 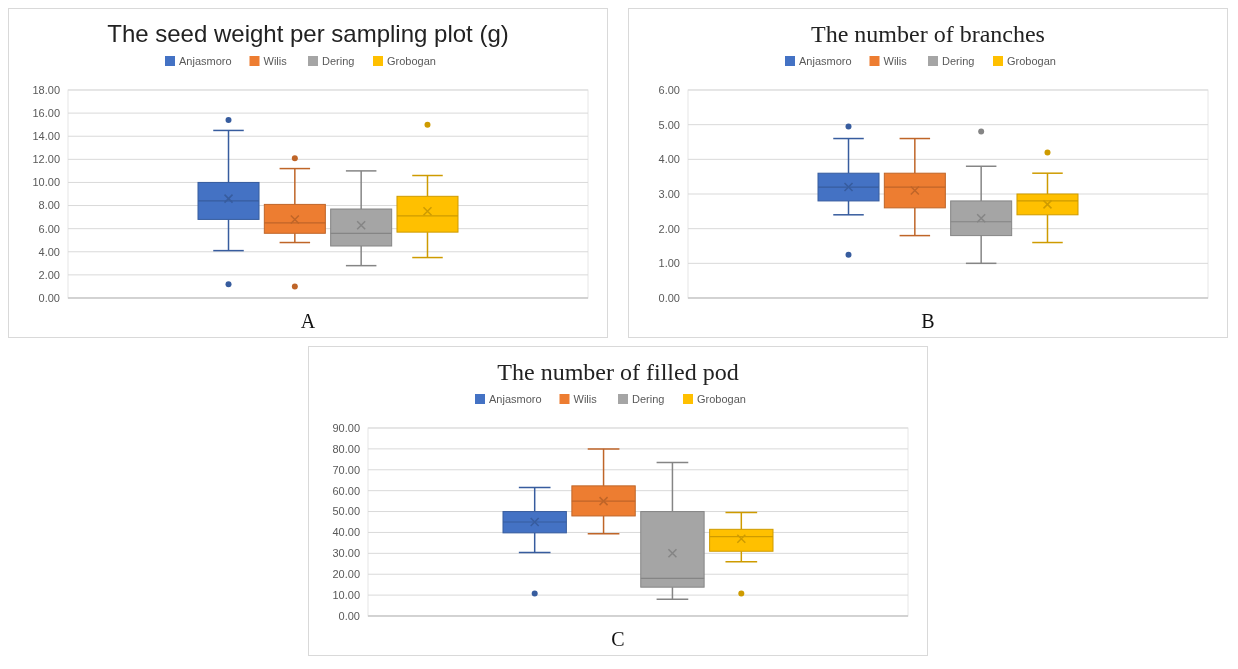 What do you see at coordinates (346, 427) in the screenshot?
I see `y-tick-label: 90.00` at bounding box center [346, 427].